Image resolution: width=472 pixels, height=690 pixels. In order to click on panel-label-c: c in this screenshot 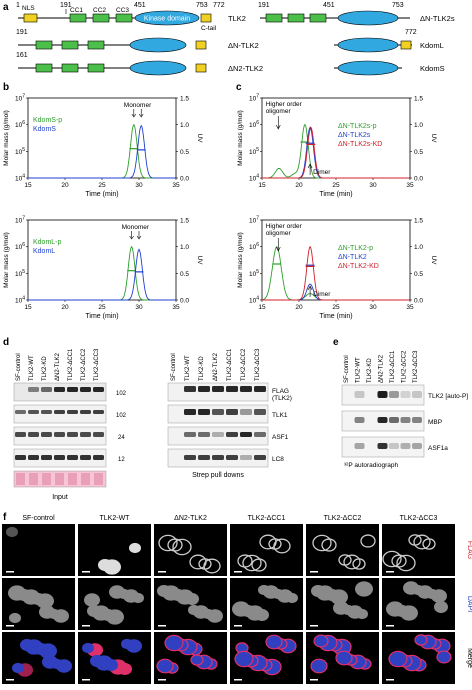, I will do `click(239, 87)`.